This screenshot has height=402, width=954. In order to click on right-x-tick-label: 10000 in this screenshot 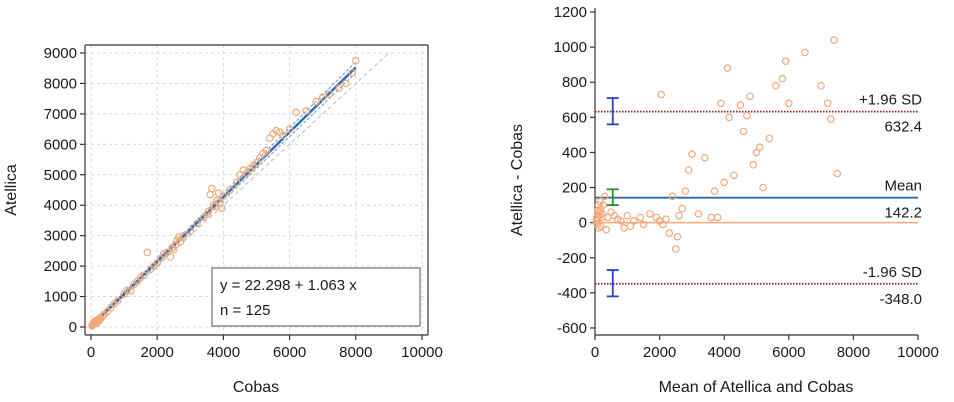, I will do `click(918, 352)`.